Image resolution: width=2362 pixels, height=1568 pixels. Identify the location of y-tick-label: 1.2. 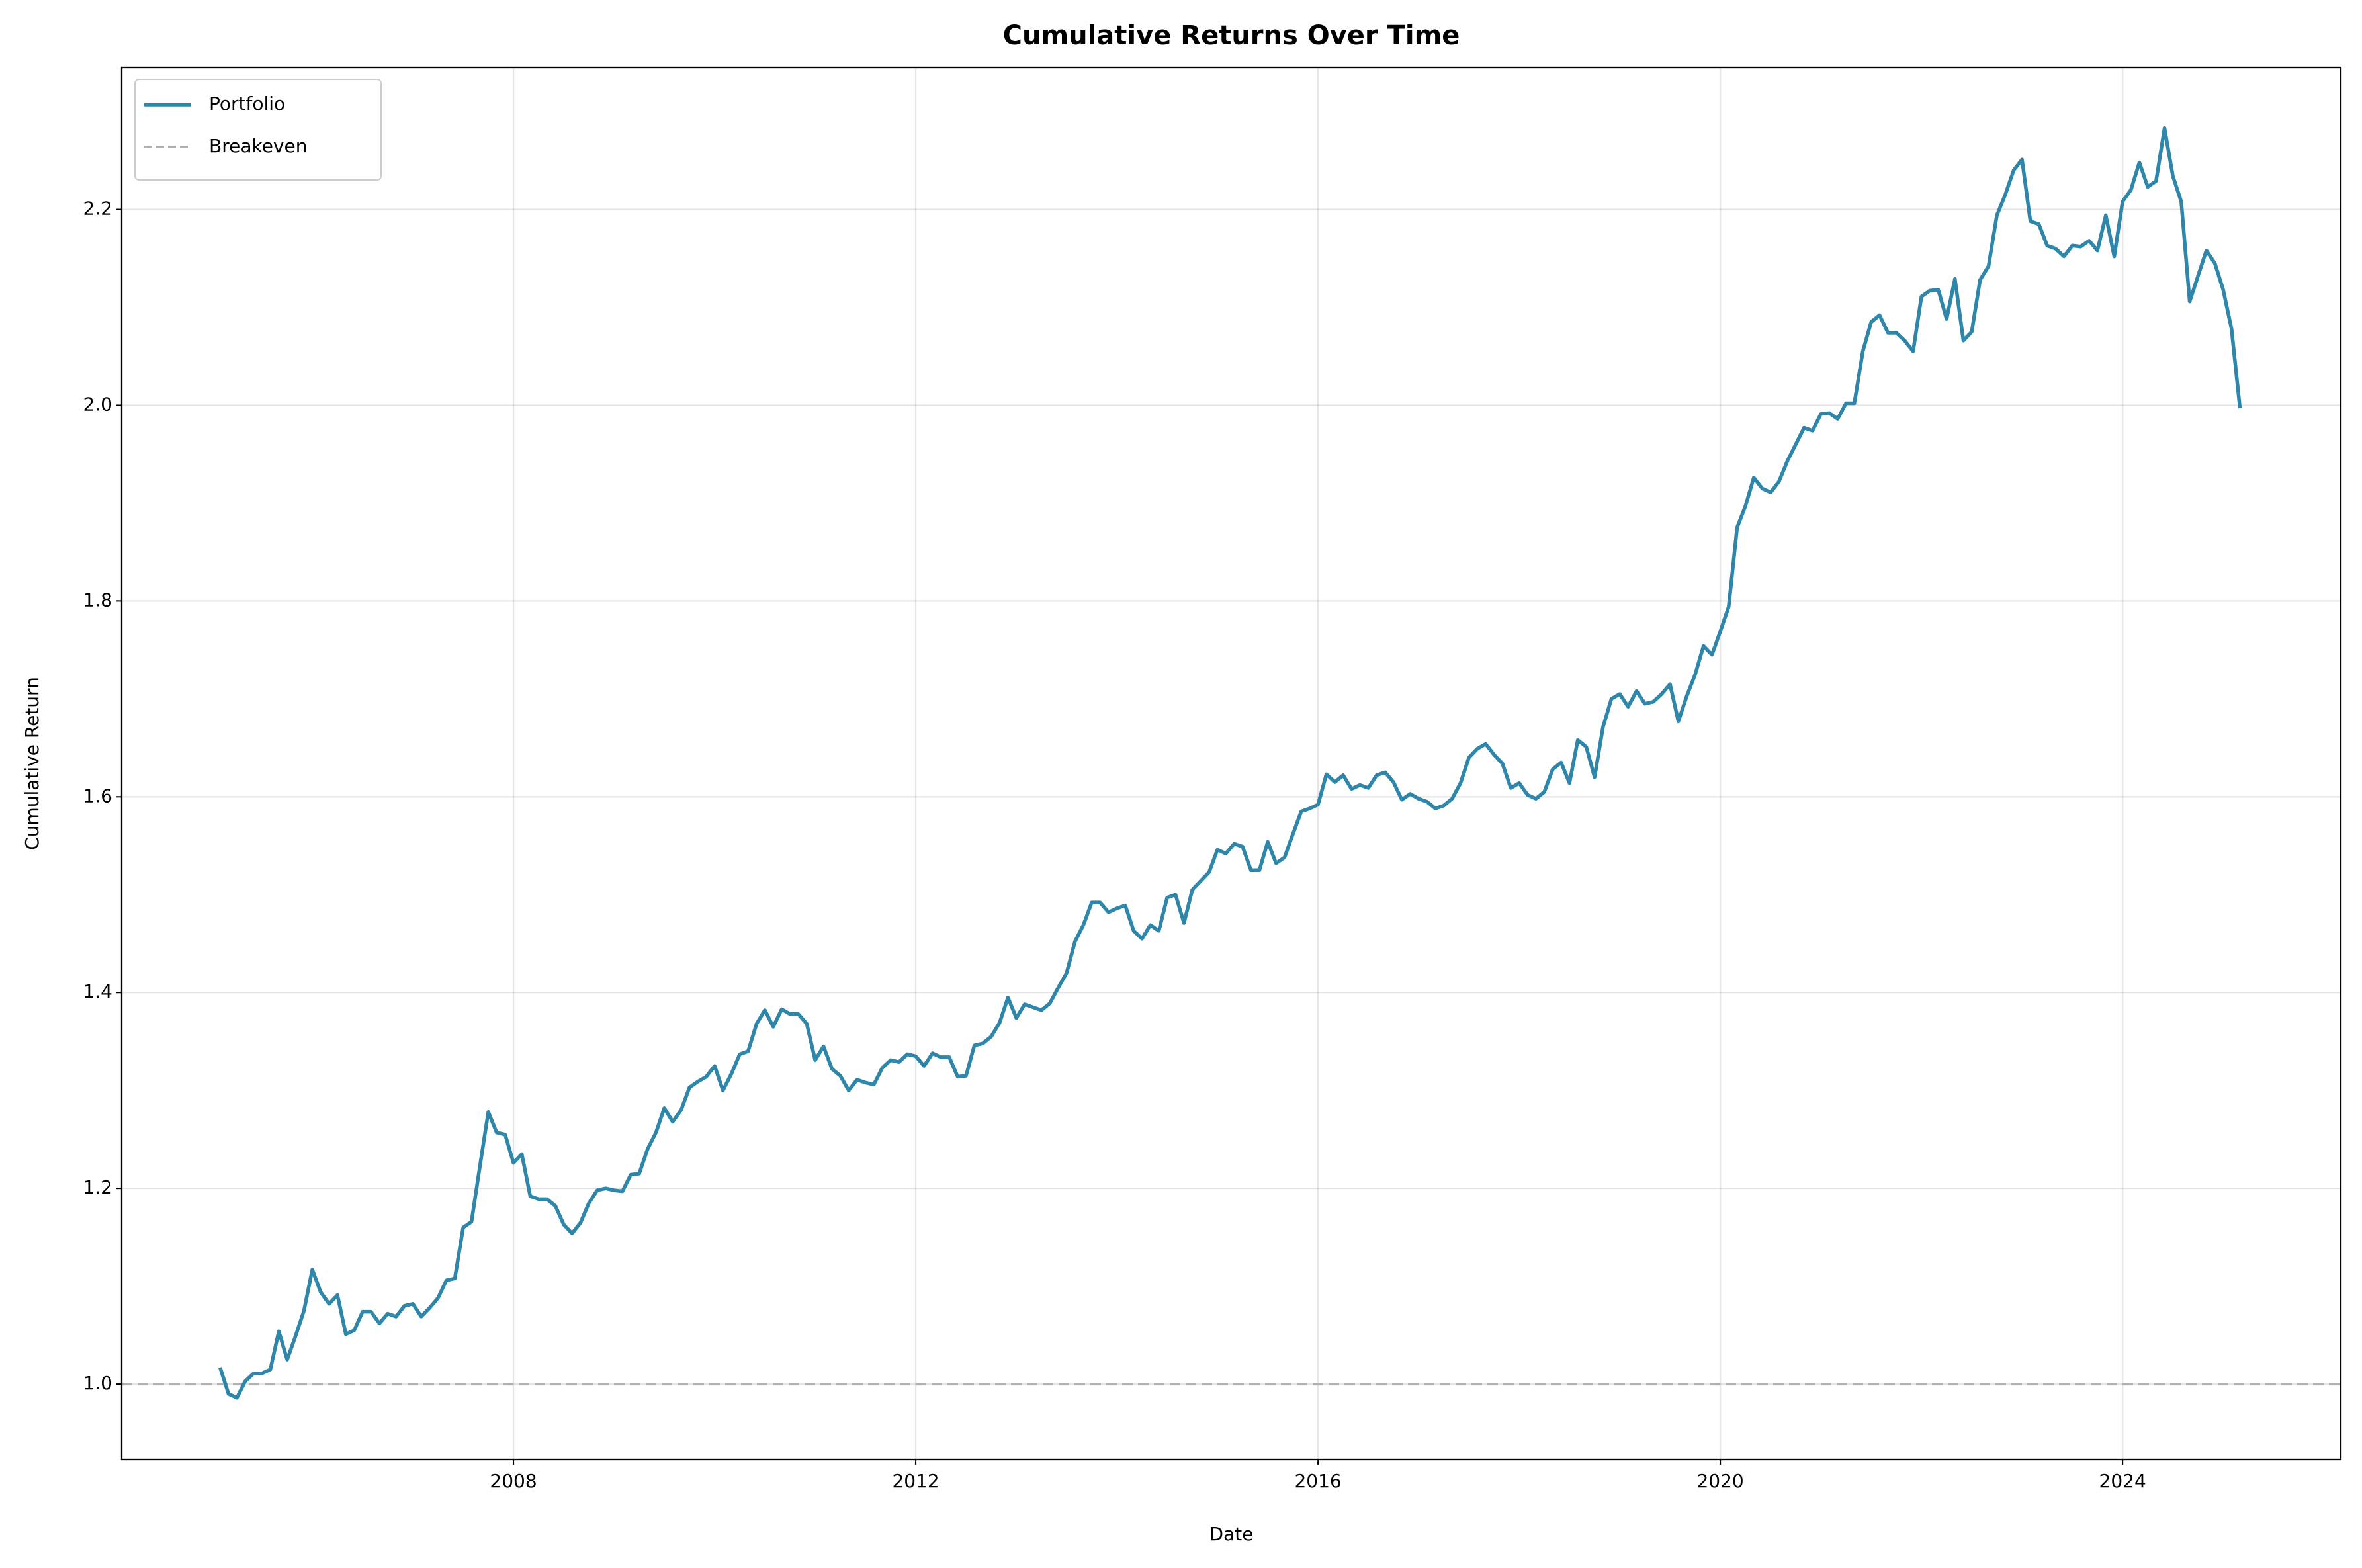
(97, 1187).